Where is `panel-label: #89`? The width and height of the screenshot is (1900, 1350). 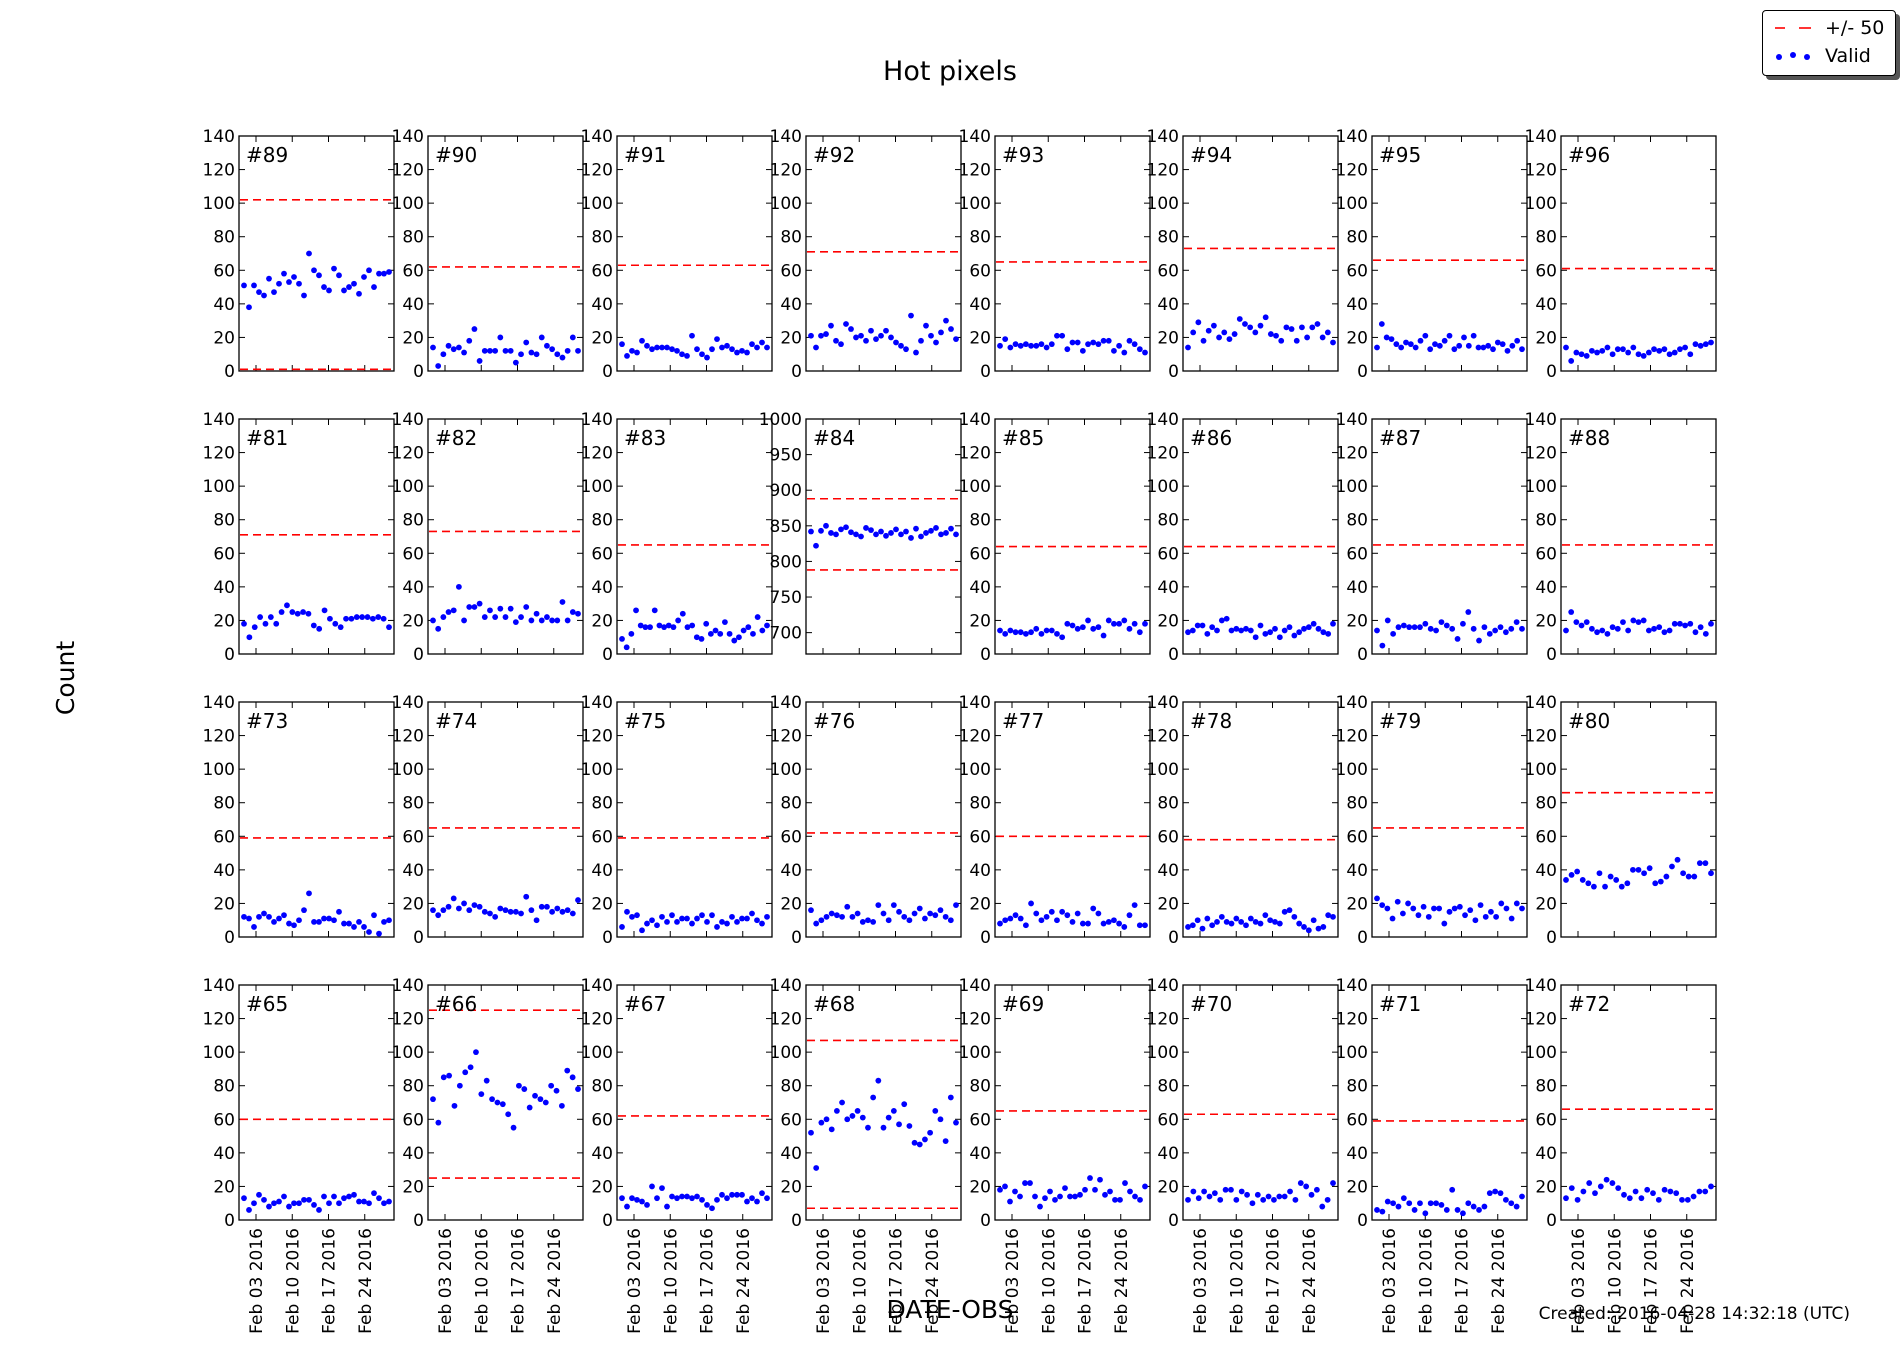
panel-label: #89 is located at coordinates (267, 155).